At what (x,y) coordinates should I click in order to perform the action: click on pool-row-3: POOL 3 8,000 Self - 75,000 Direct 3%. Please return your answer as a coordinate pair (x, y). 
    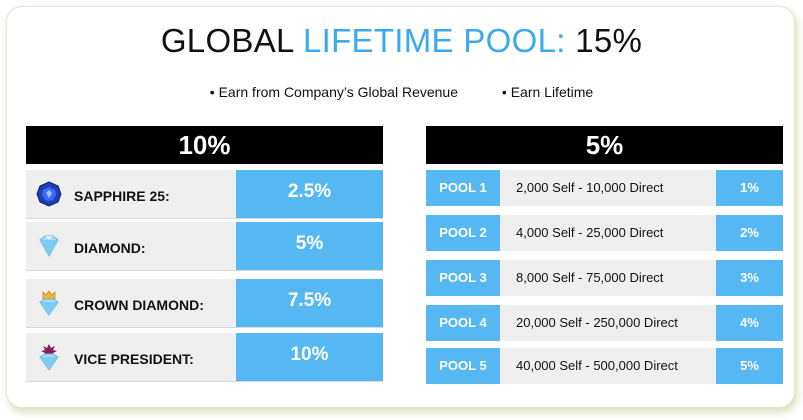
    Looking at the image, I should click on (604, 278).